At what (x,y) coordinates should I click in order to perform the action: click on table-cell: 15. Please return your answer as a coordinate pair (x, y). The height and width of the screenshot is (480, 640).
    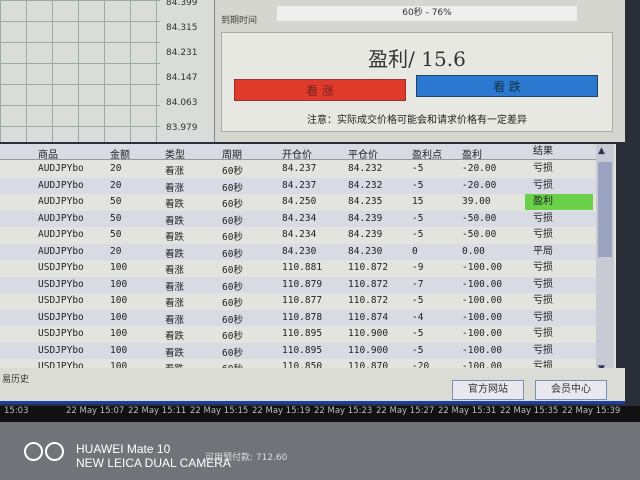
    Looking at the image, I should click on (418, 201).